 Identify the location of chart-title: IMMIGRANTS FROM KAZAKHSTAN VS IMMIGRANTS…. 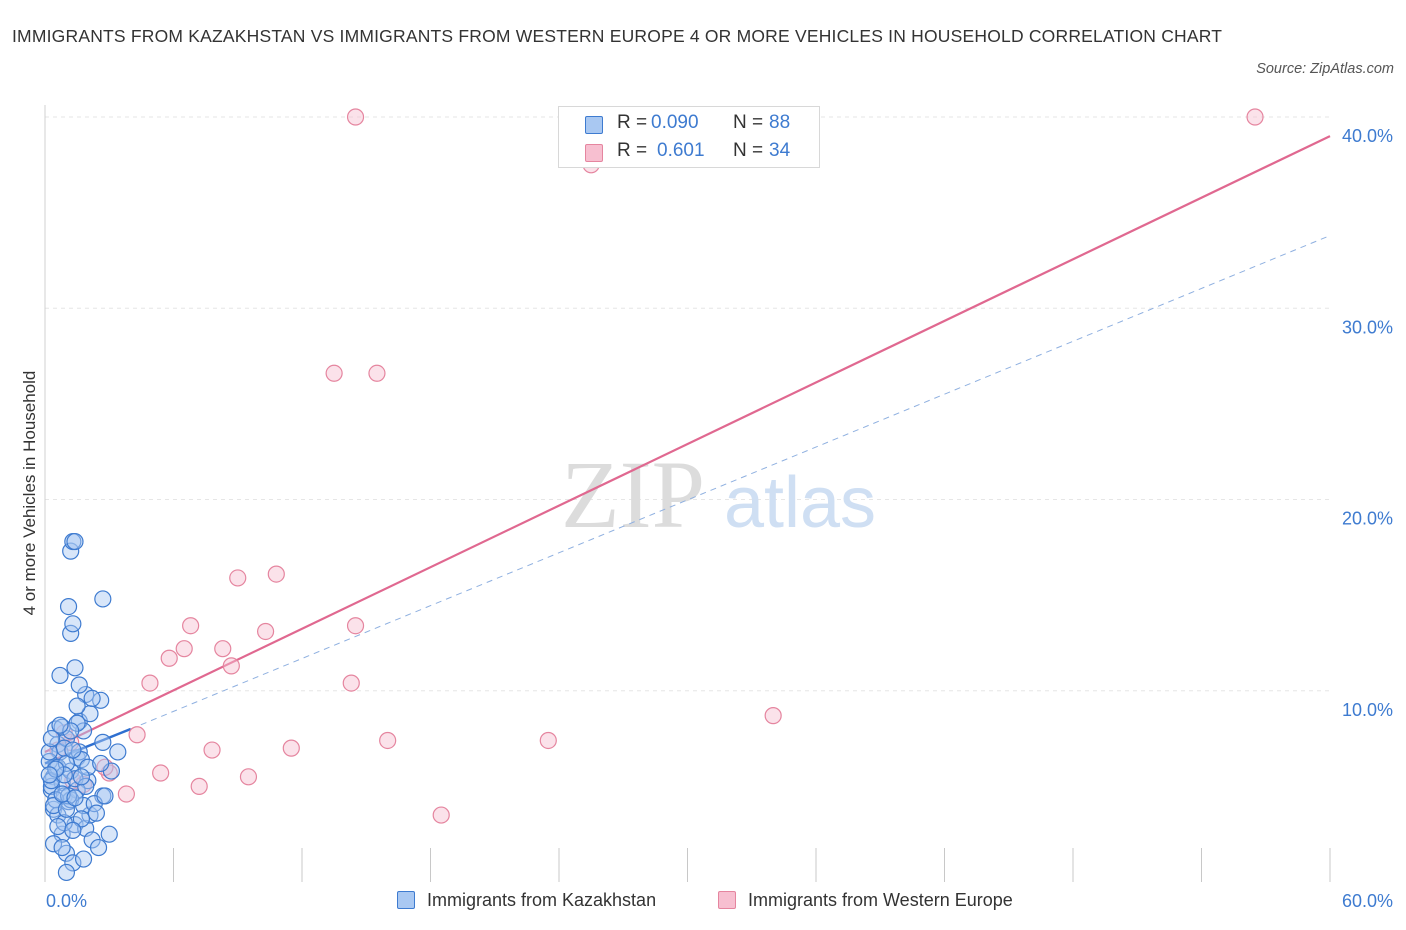
(617, 36).